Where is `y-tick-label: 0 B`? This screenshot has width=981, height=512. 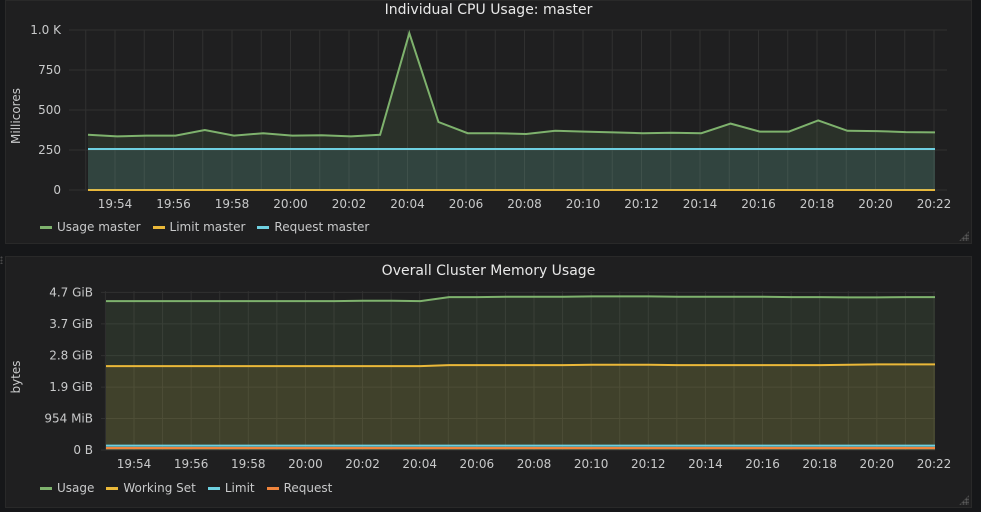
y-tick-label: 0 B is located at coordinates (83, 450).